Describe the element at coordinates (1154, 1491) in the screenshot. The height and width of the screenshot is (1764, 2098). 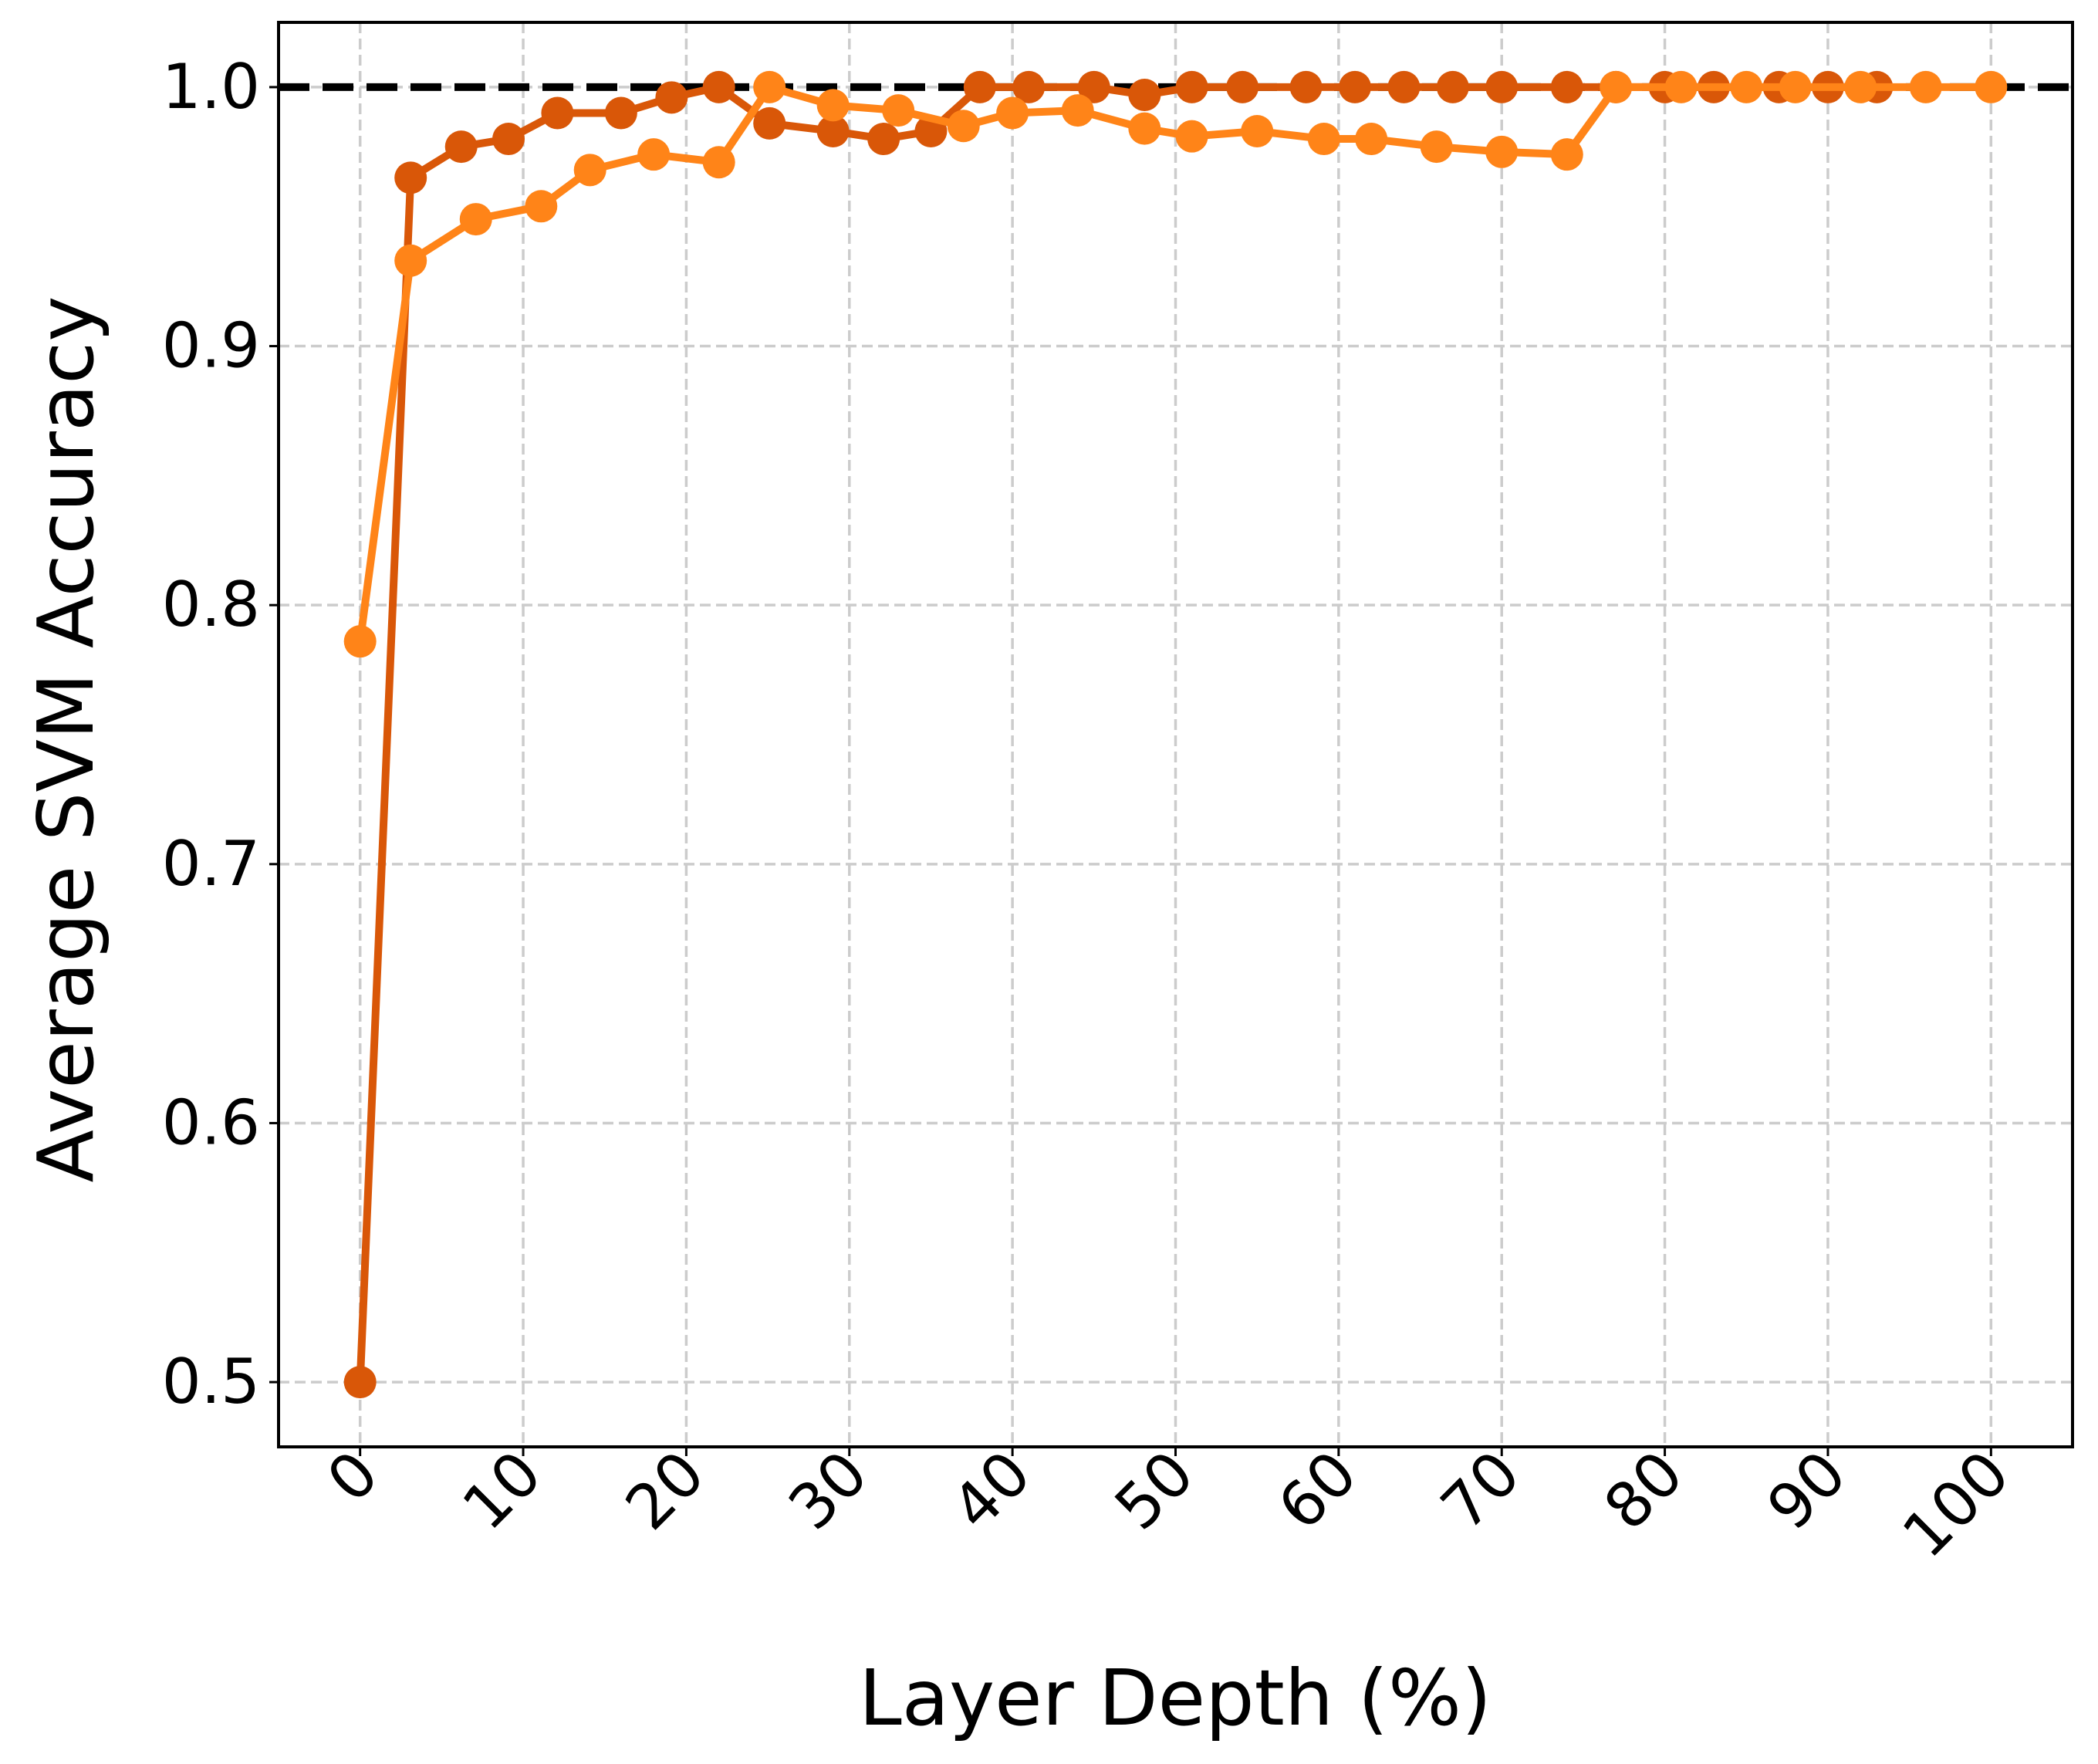
I see `x-tick-label: 50` at that location.